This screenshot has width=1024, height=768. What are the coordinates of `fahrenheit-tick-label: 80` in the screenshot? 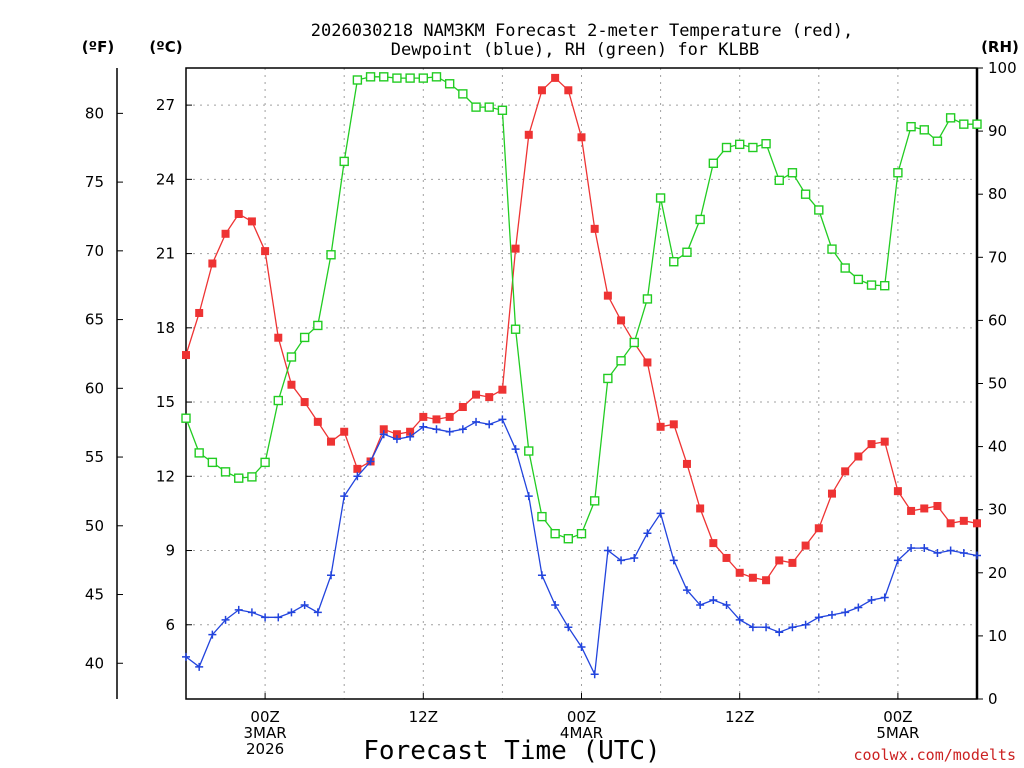 It's located at (94, 113).